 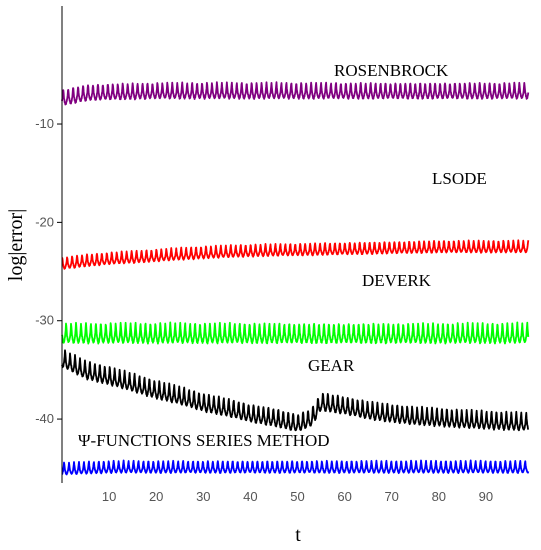 What do you see at coordinates (44, 221) in the screenshot?
I see `y-tick-label: -20` at bounding box center [44, 221].